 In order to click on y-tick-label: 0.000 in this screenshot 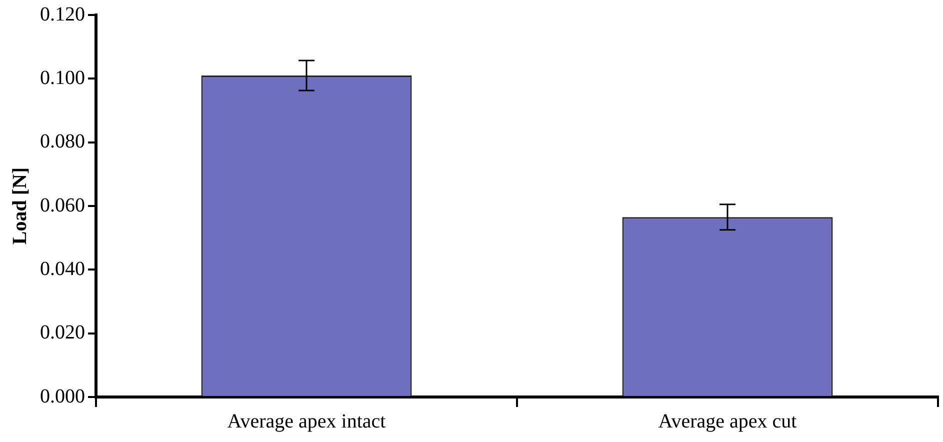, I will do `click(62, 396)`.